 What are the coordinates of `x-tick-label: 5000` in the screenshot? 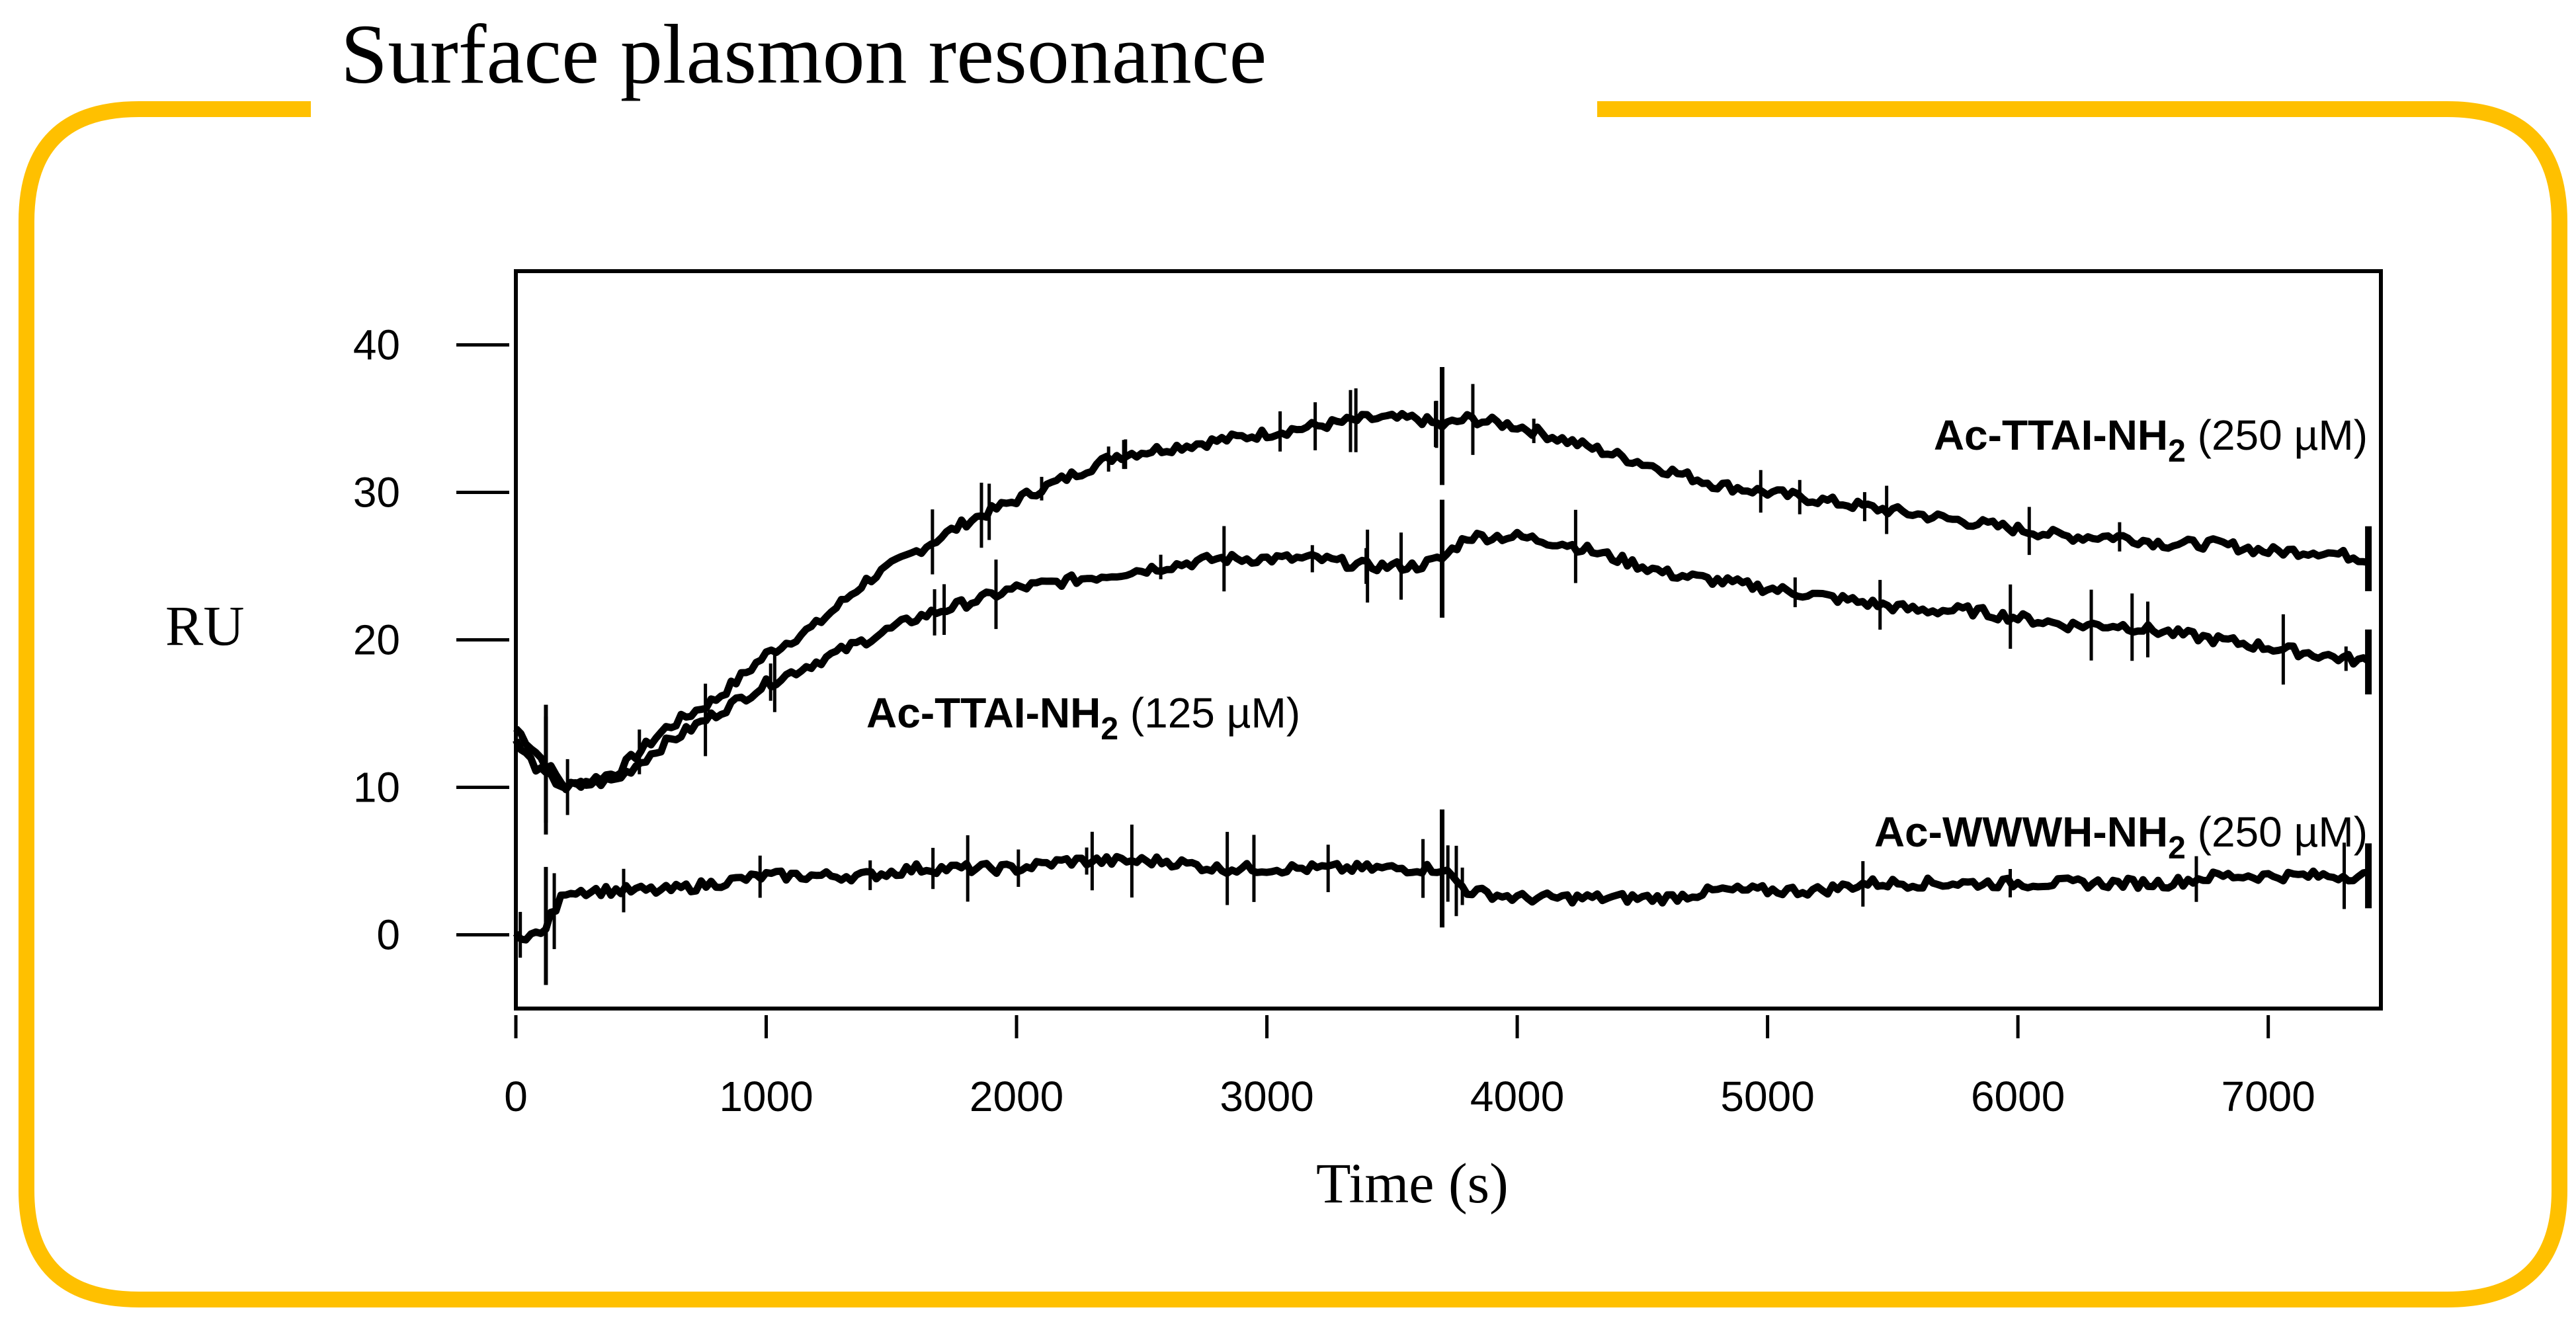 It's located at (1767, 1096).